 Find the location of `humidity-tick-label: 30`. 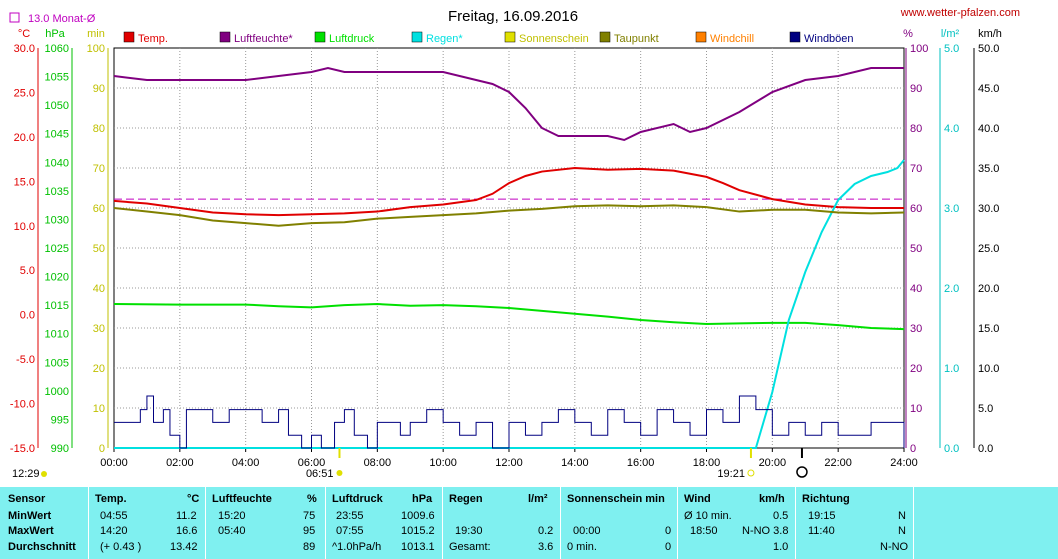

humidity-tick-label: 30 is located at coordinates (916, 329).